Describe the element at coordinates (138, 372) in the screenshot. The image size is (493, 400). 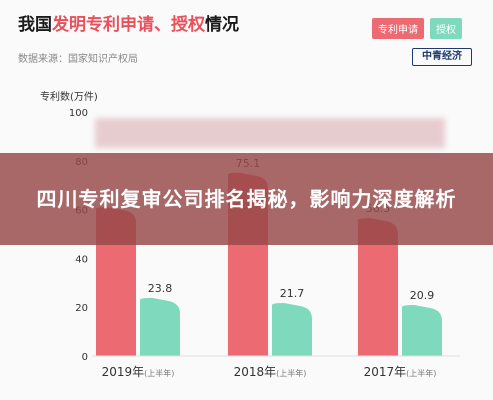
I see `x-tick-label: 2019年(上半年)` at that location.